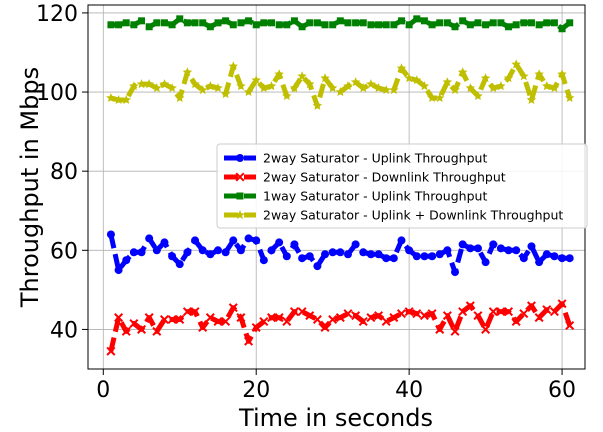 This screenshot has width=603, height=432. Describe the element at coordinates (103, 390) in the screenshot. I see `x-tick-label: 0` at that location.